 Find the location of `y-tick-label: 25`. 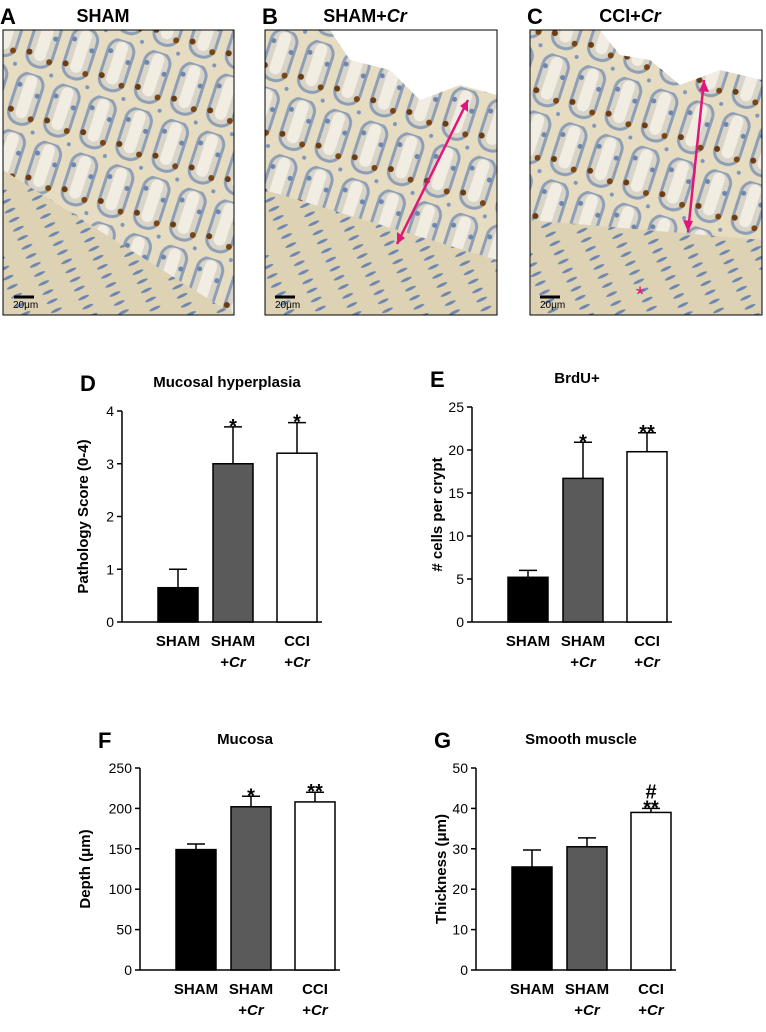

y-tick-label: 25 is located at coordinates (456, 407).